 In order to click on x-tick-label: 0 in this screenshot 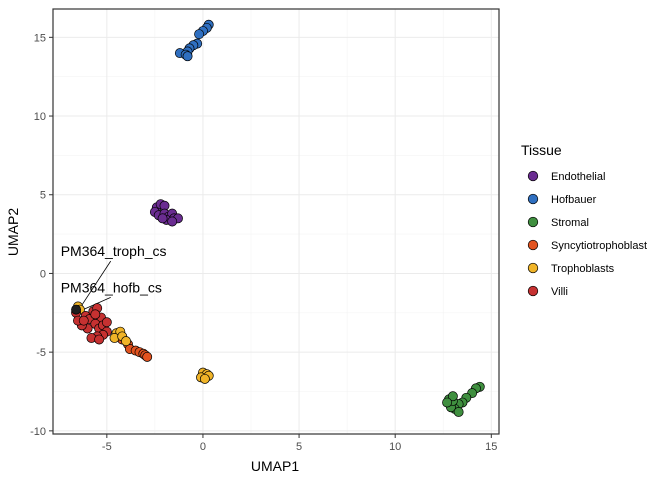, I will do `click(203, 447)`.